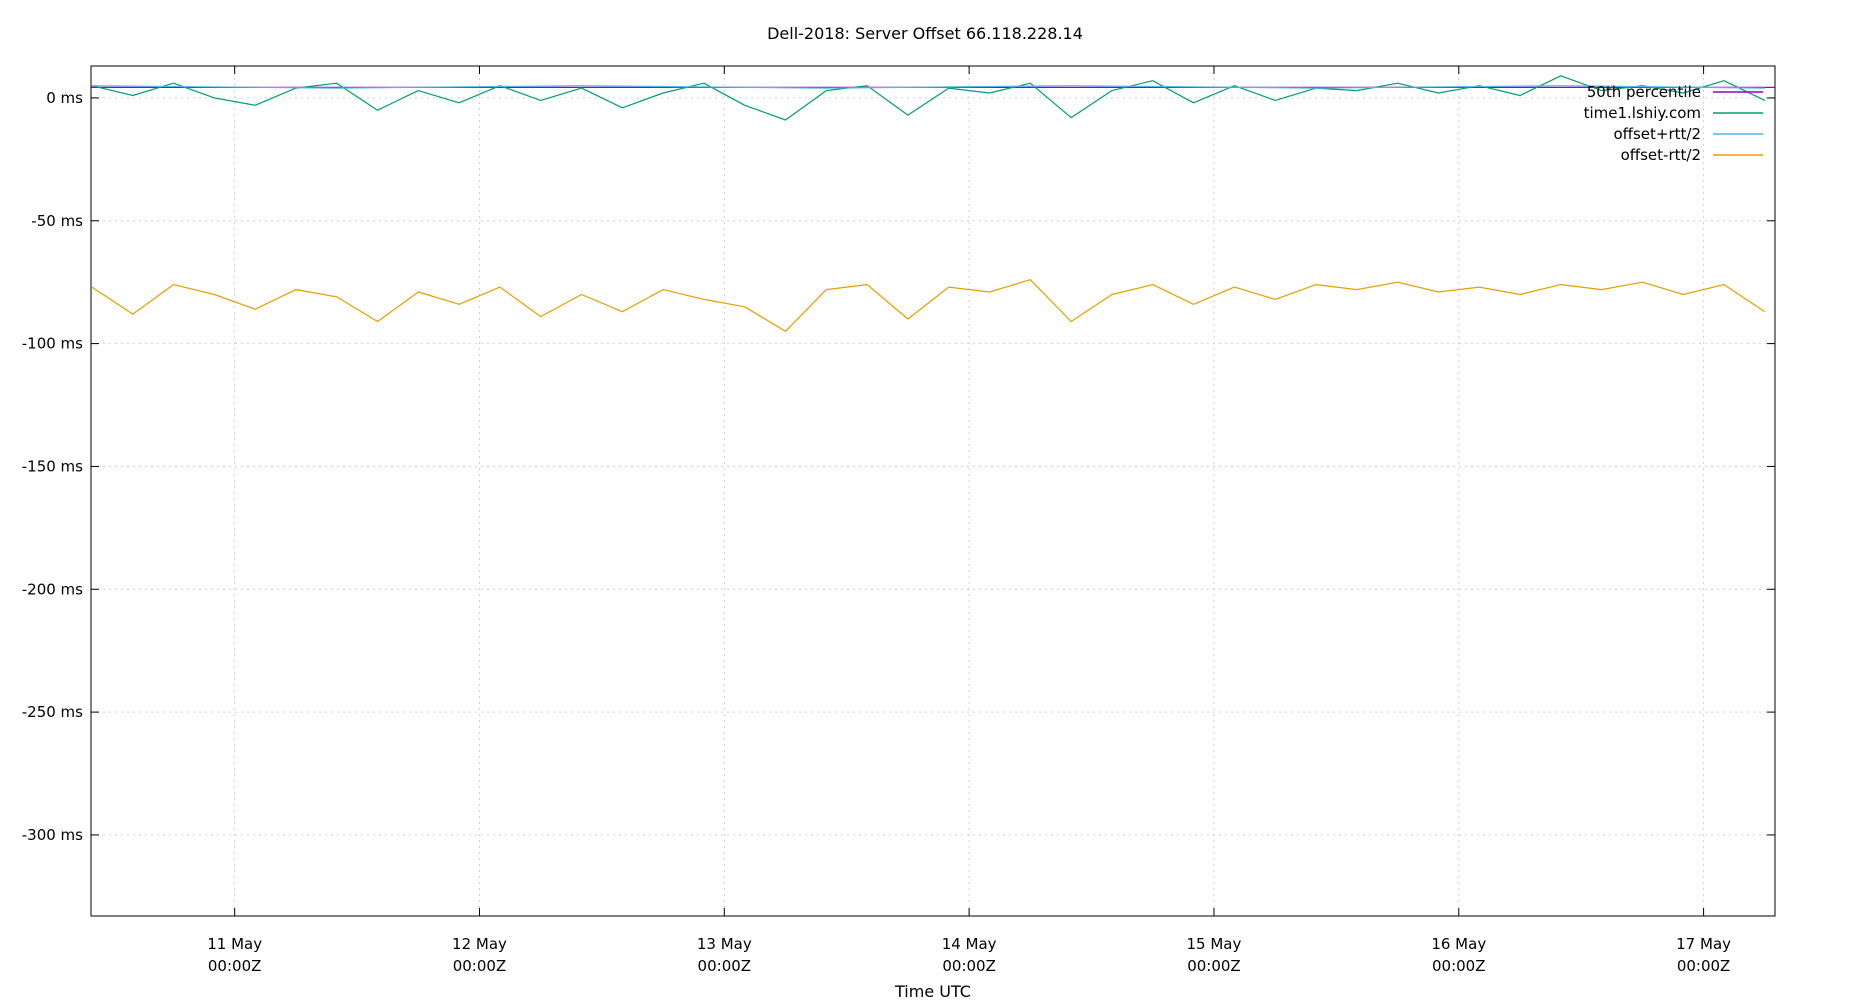  I want to click on y-tick-label: -250 ms, so click(52, 712).